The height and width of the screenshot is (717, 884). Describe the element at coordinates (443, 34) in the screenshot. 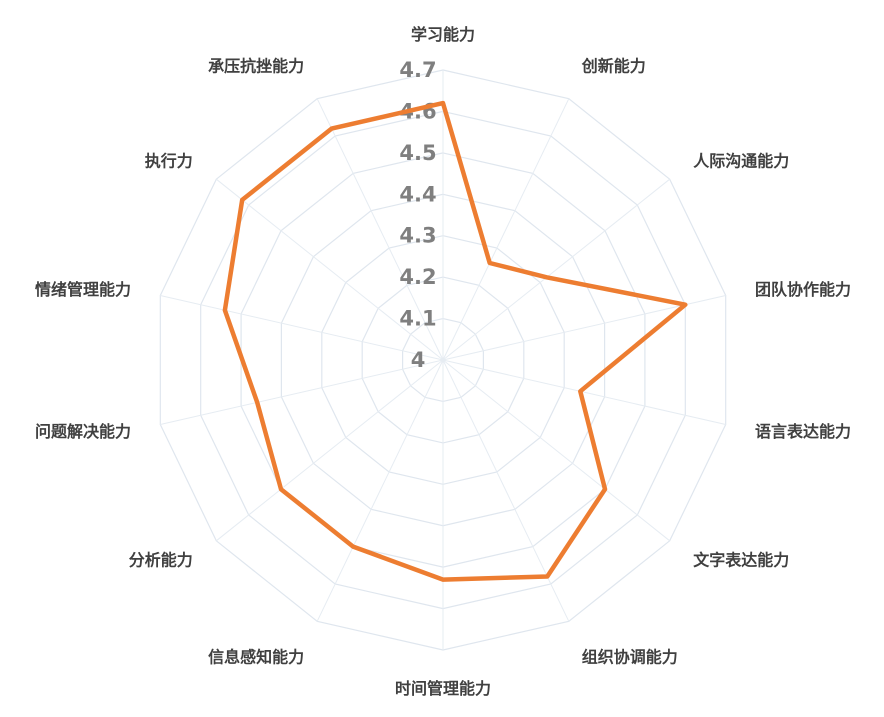

I see `category-label: 学习能力` at that location.